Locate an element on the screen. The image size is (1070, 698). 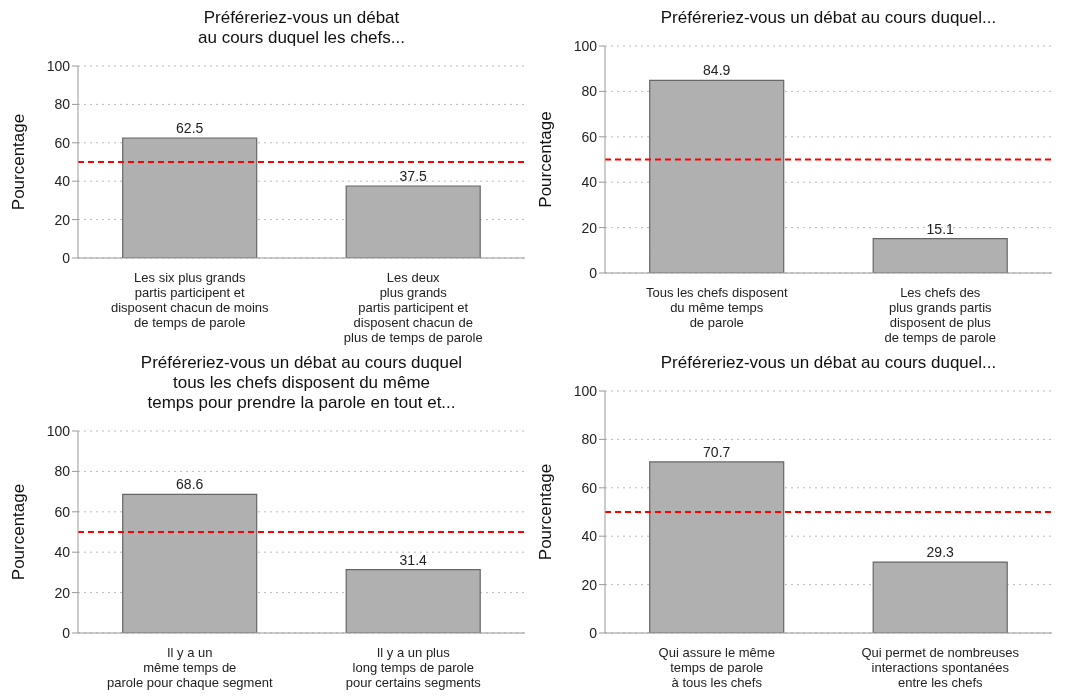
x-tick-label: Les six plus grands partis participent et disposent chacun de moins de temps de parole is located at coordinates (190, 300).